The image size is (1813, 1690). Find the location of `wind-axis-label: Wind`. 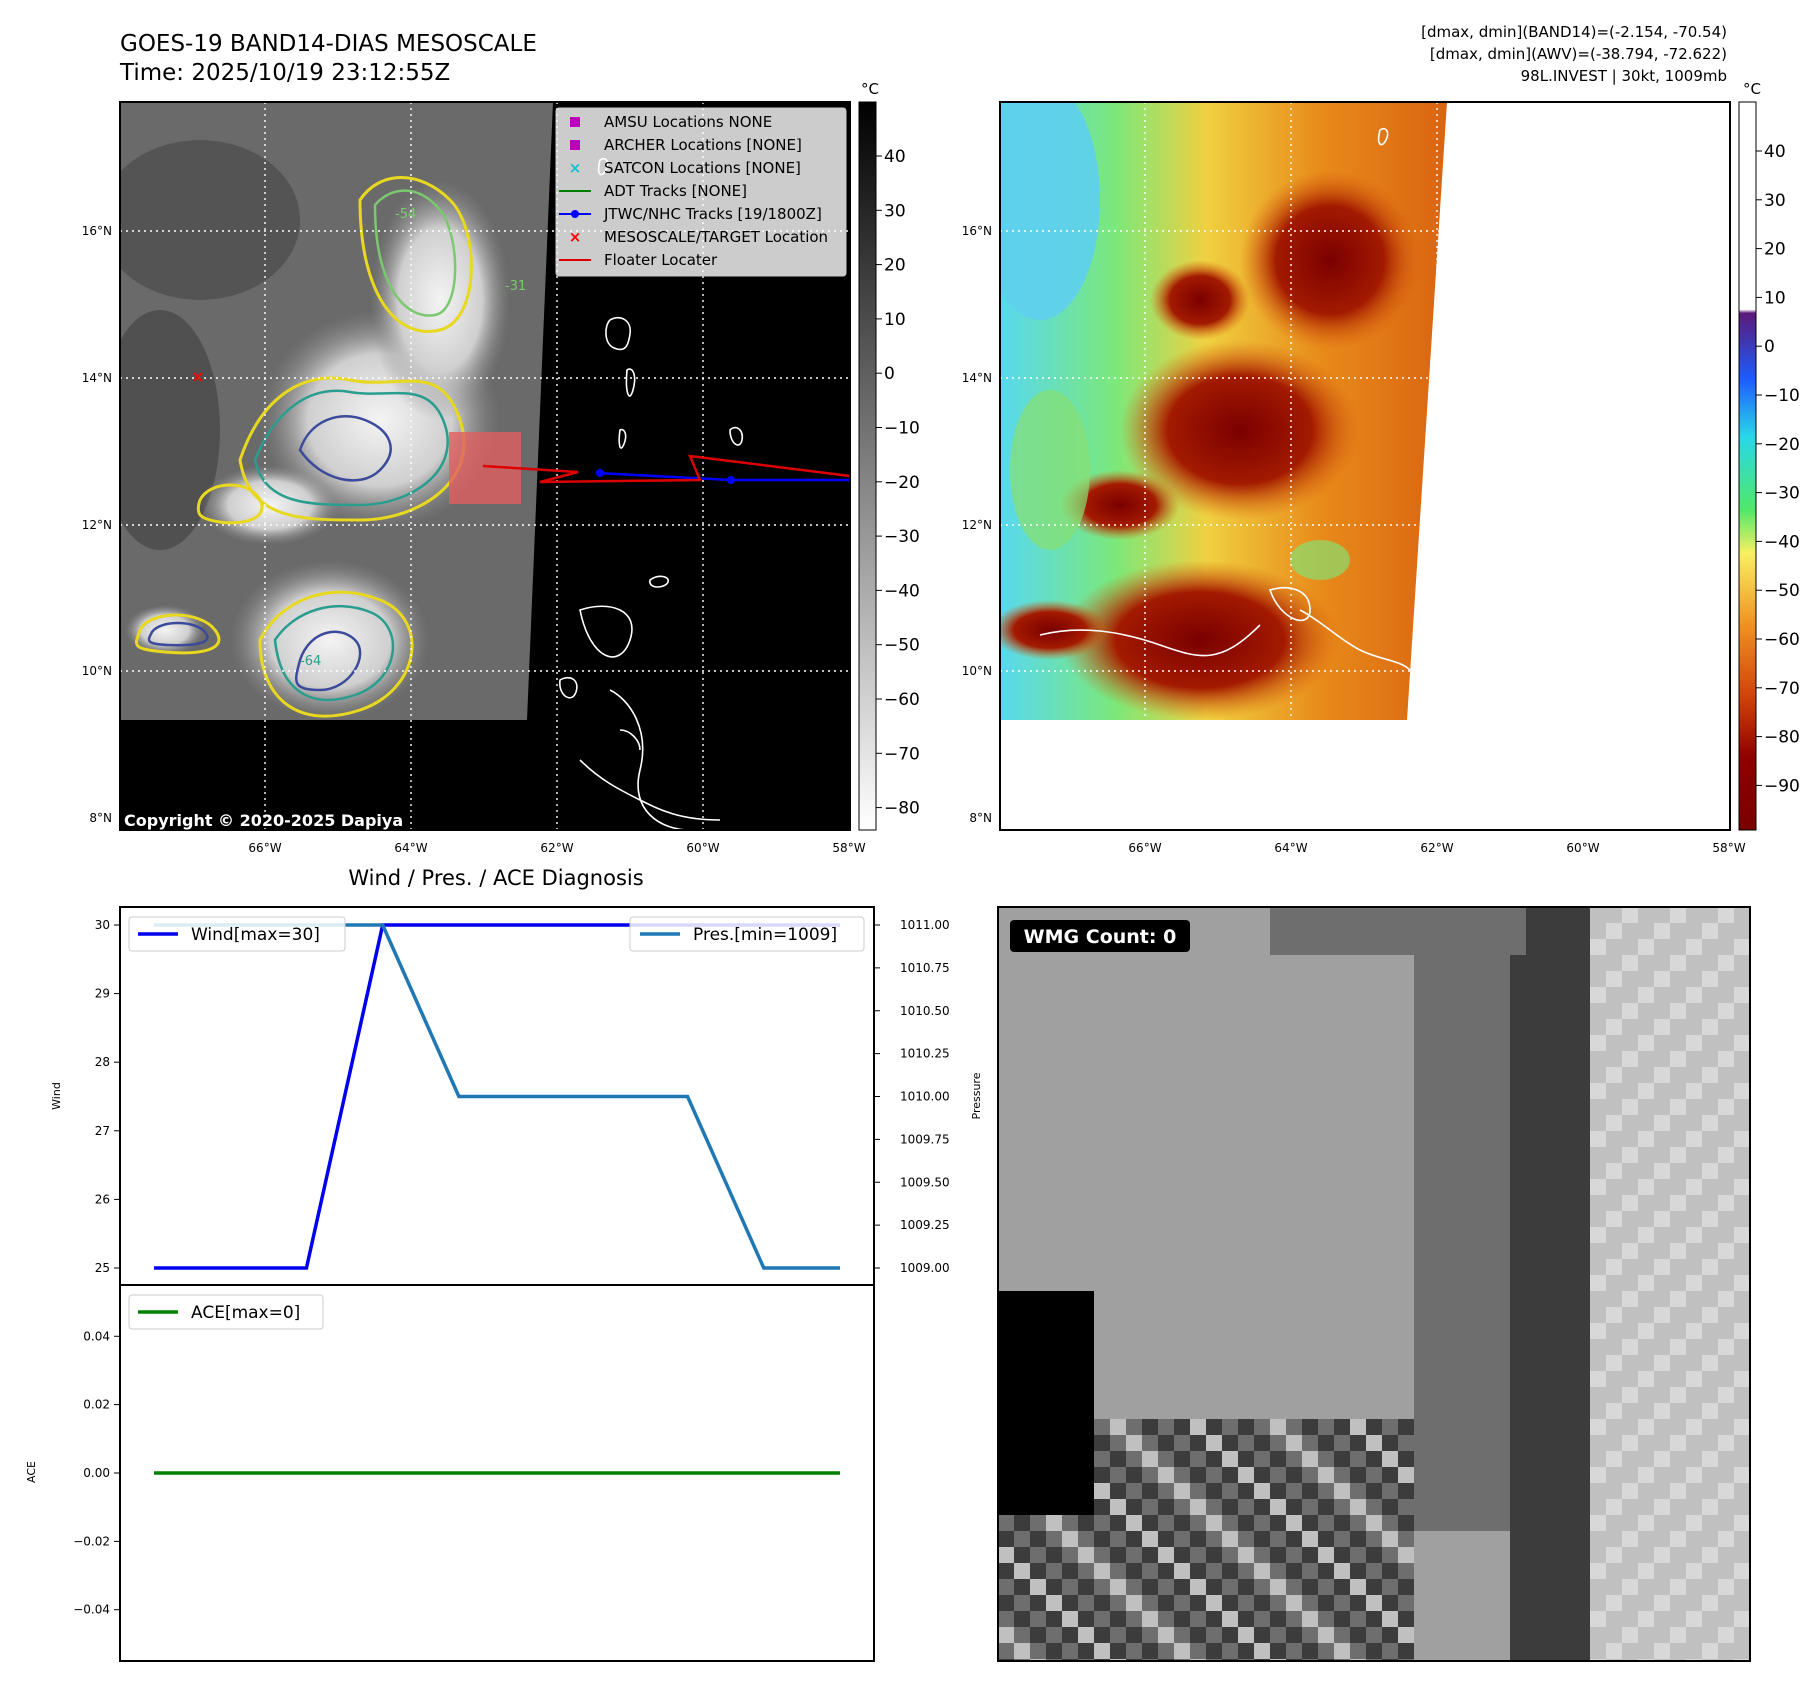

wind-axis-label: Wind is located at coordinates (56, 1096).